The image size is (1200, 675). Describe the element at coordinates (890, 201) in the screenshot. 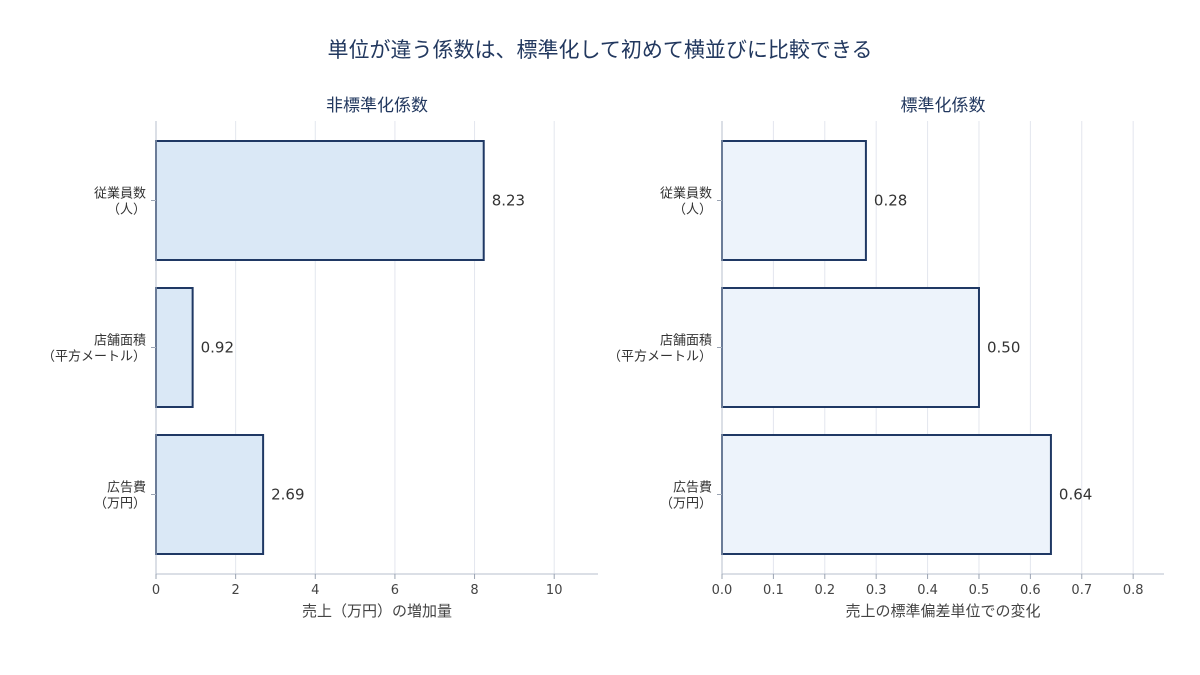

I see `data-label: 0.28` at that location.